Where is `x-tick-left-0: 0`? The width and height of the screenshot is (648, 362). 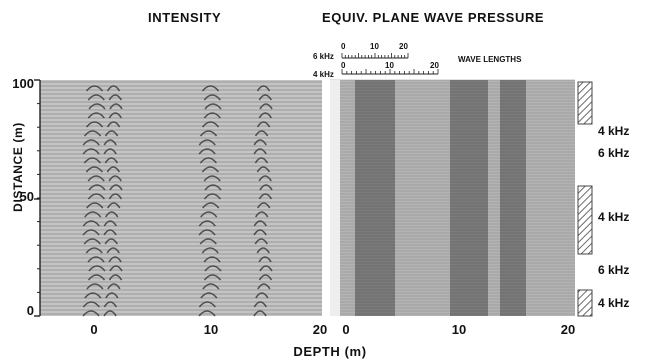 x-tick-left-0: 0 is located at coordinates (94, 329).